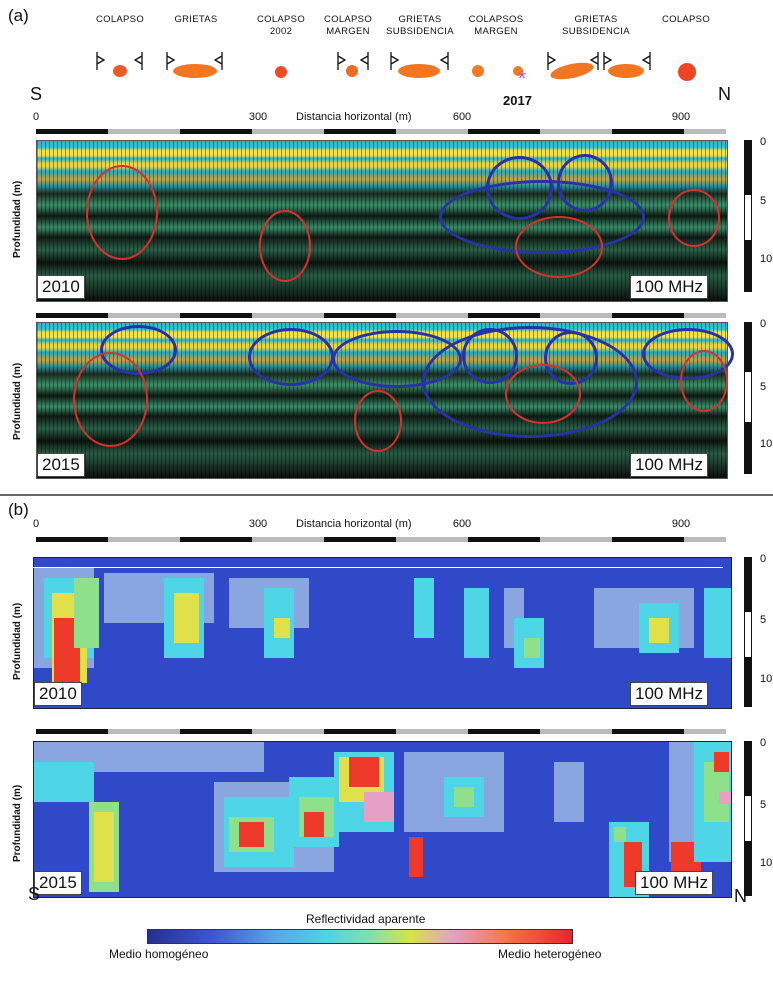 The image size is (773, 983). Describe the element at coordinates (686, 19) in the screenshot. I see `feature-label-colapso-2: COLAPSO` at that location.